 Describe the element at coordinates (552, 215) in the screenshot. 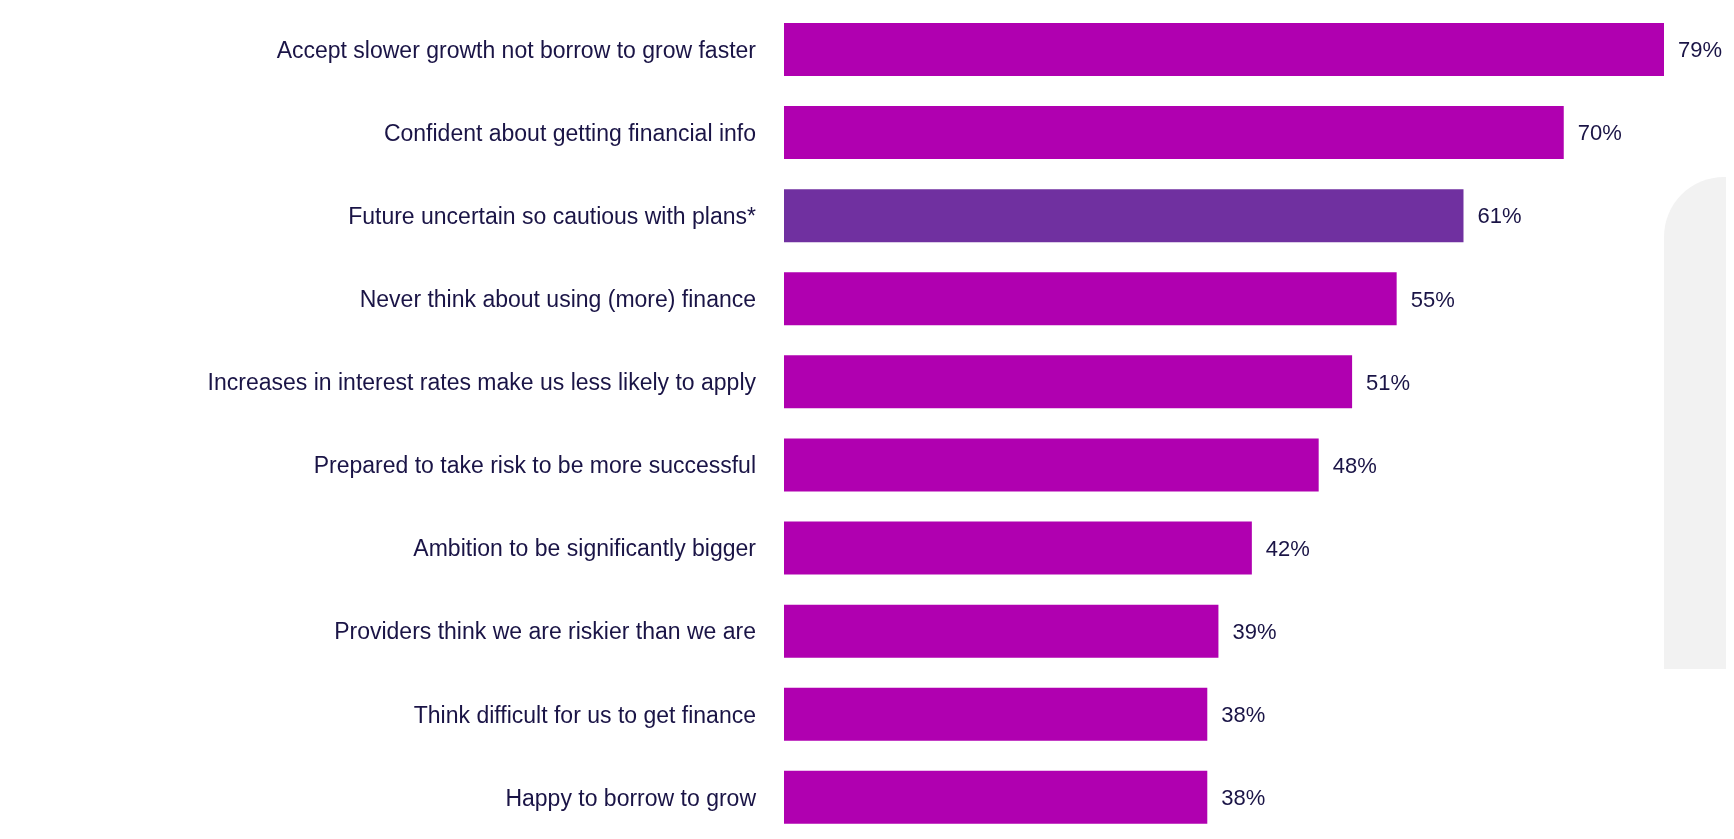

I see `y-tick-label: Future uncertain so cautious with plans*` at that location.